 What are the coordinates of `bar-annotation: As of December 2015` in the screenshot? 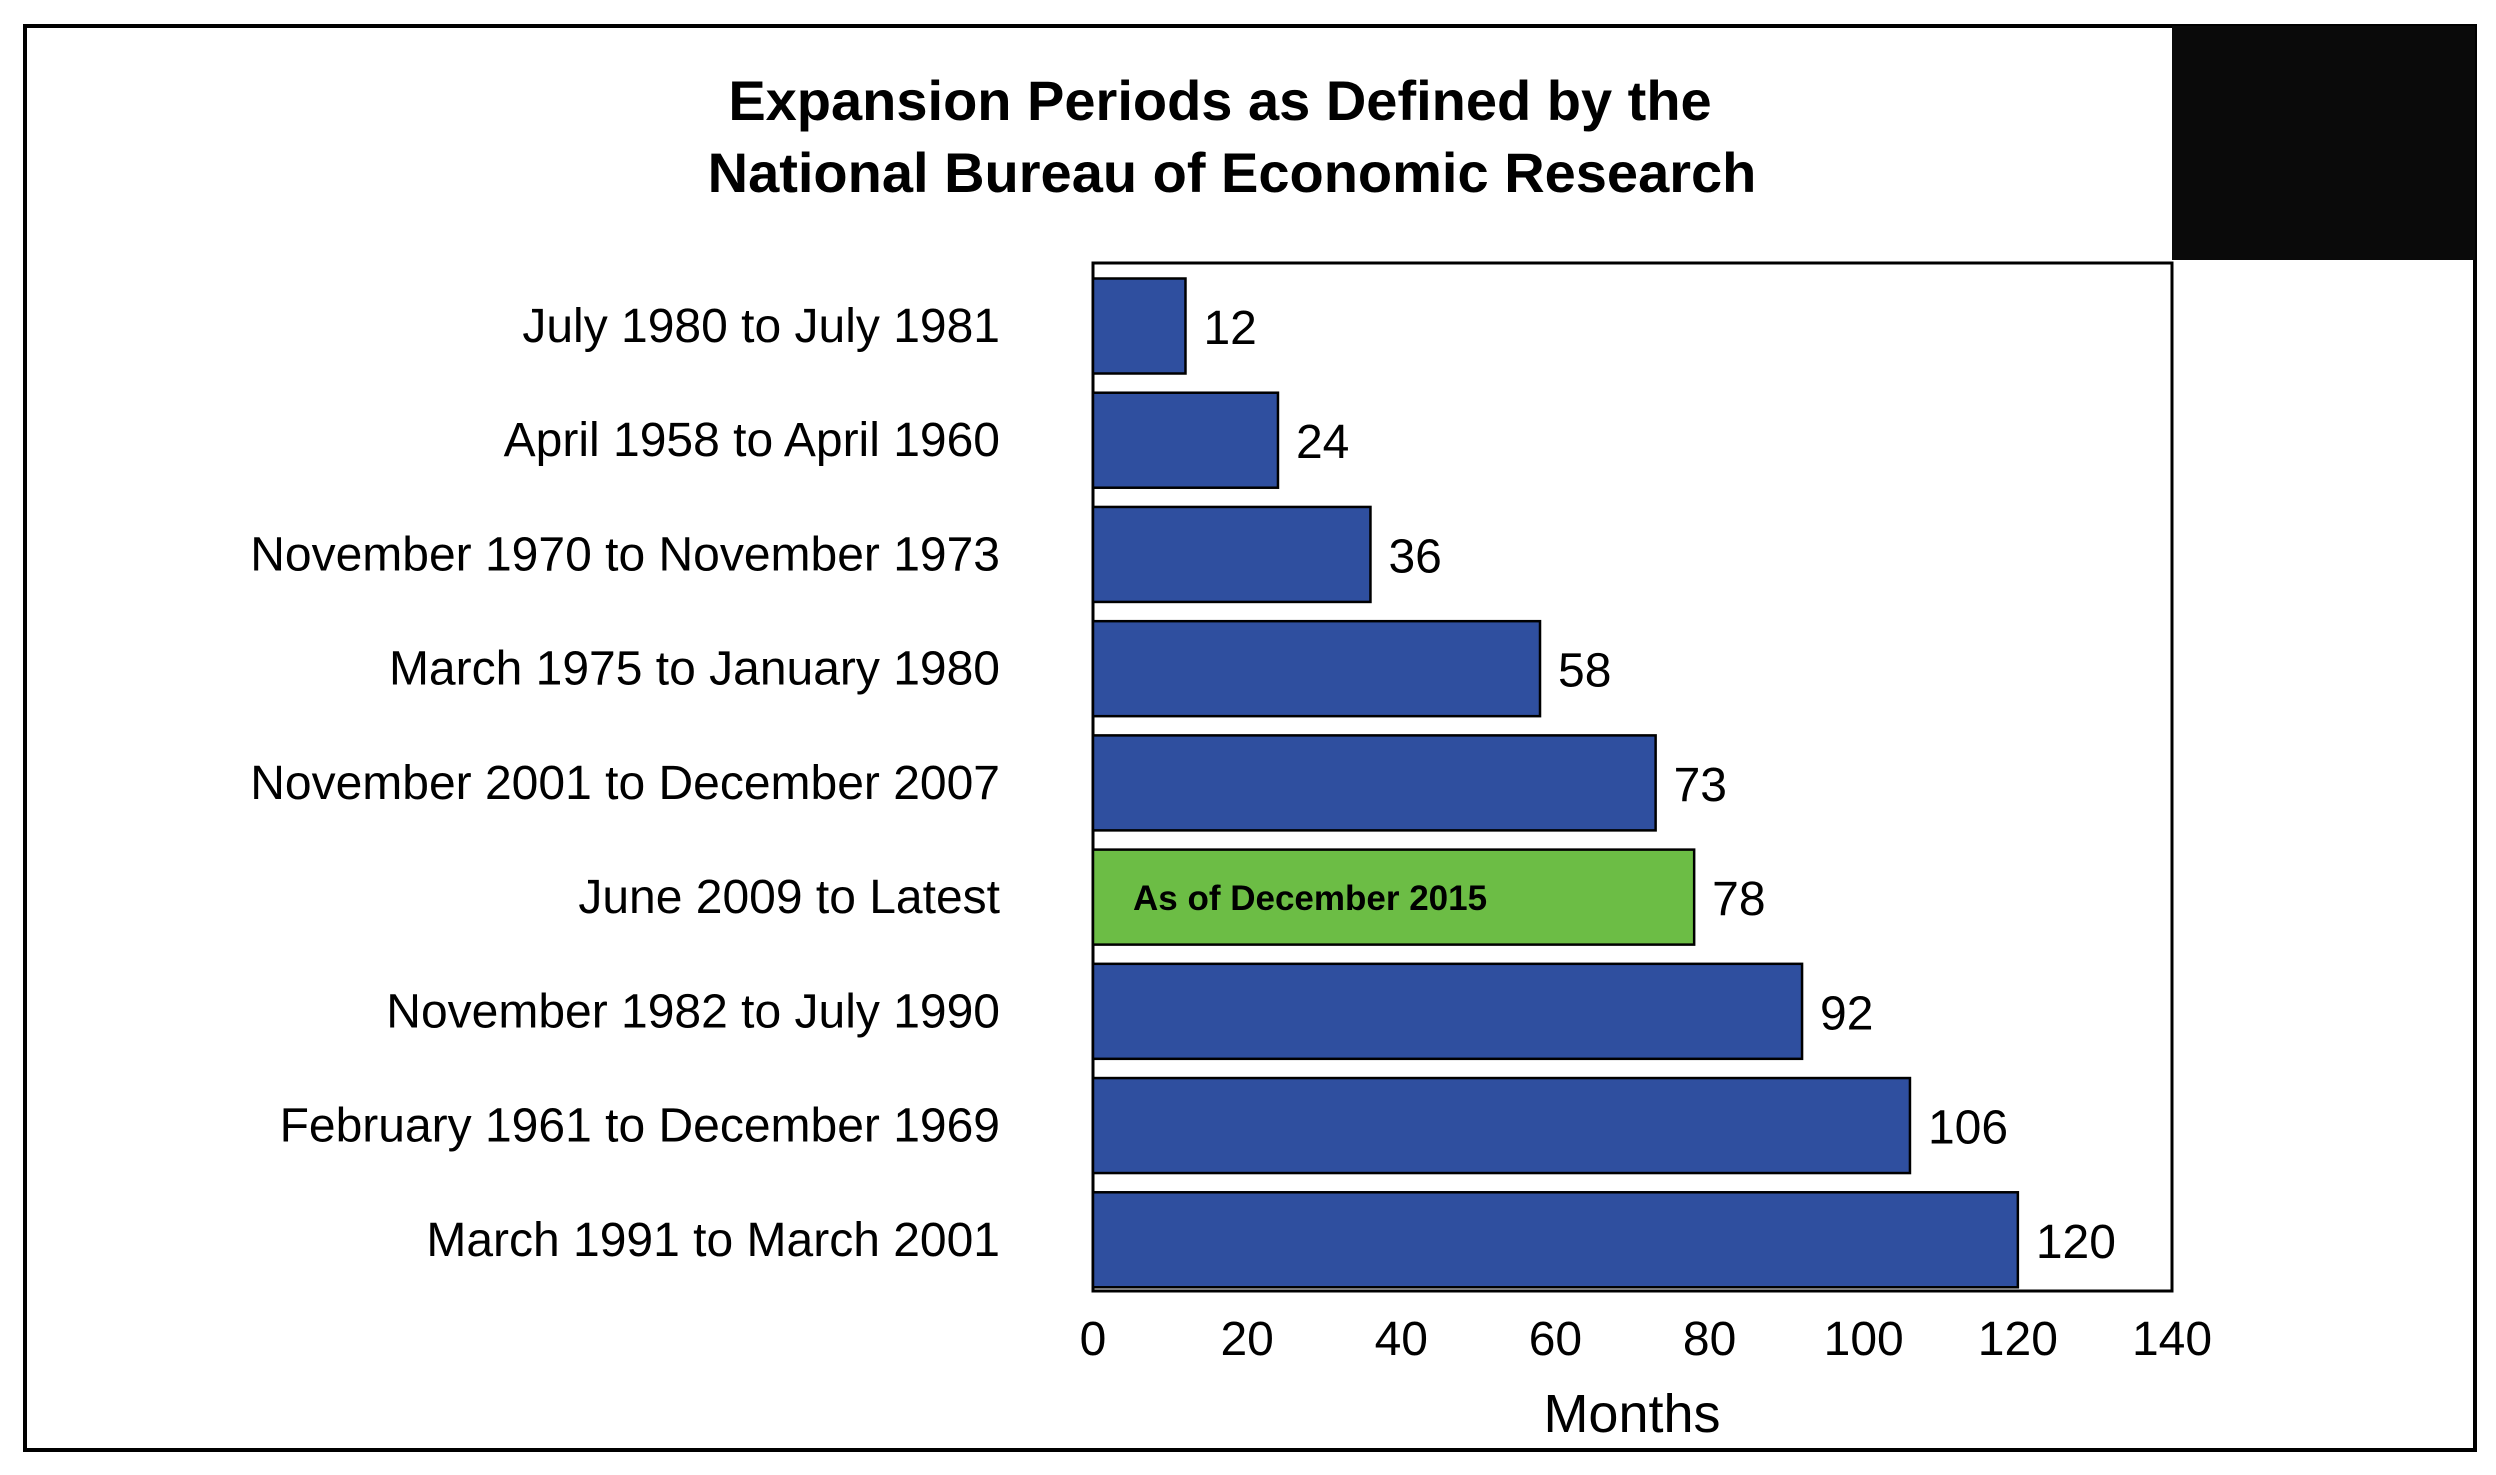 It's located at (1310, 898).